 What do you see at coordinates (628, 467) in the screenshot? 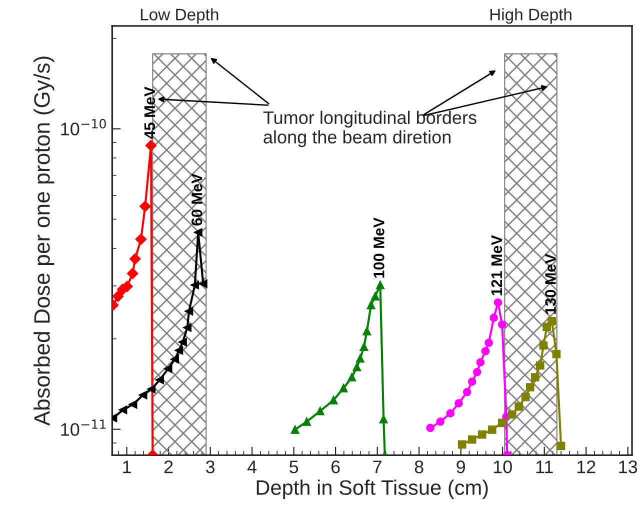
I see `x-tick-label: 13` at bounding box center [628, 467].